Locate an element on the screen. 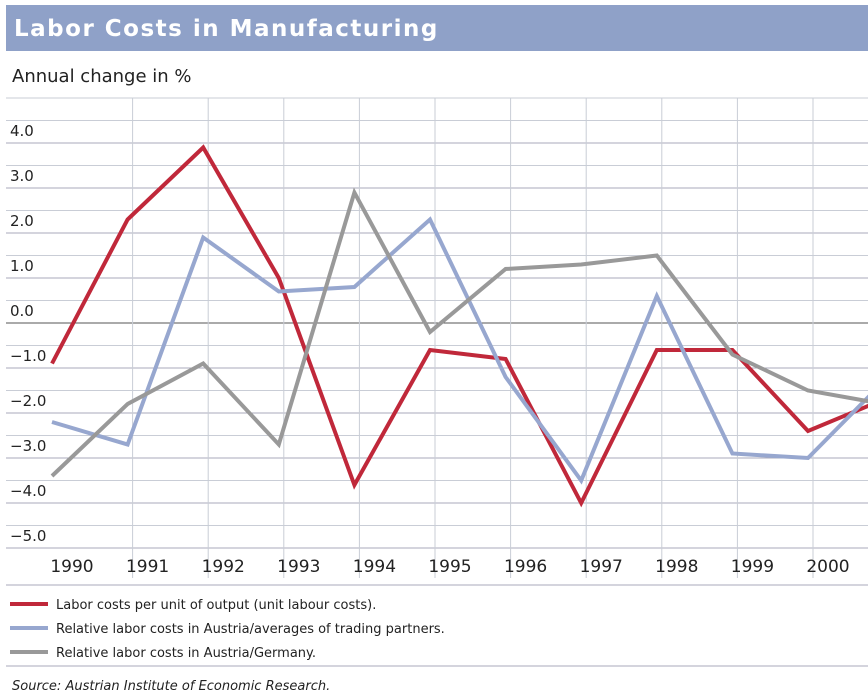 This screenshot has height=692, width=868. x-tick-label: 1996 is located at coordinates (525, 567).